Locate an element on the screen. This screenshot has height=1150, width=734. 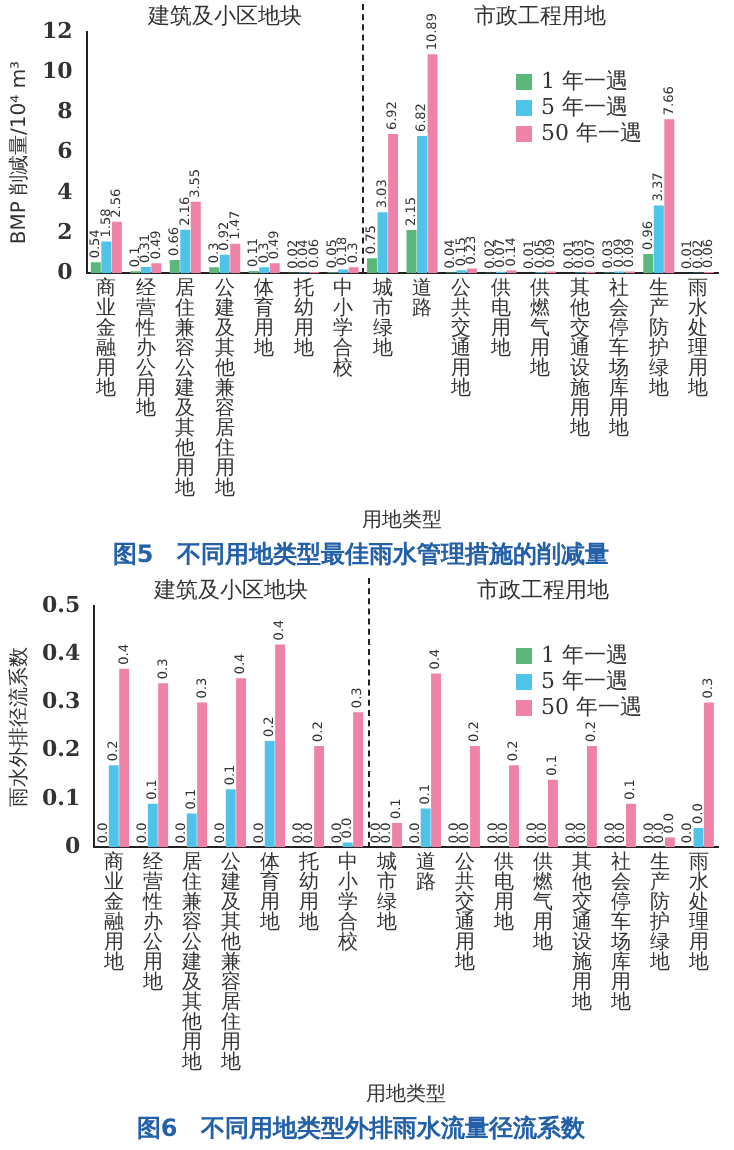
legend-label: 1 年一遇 is located at coordinates (584, 81).